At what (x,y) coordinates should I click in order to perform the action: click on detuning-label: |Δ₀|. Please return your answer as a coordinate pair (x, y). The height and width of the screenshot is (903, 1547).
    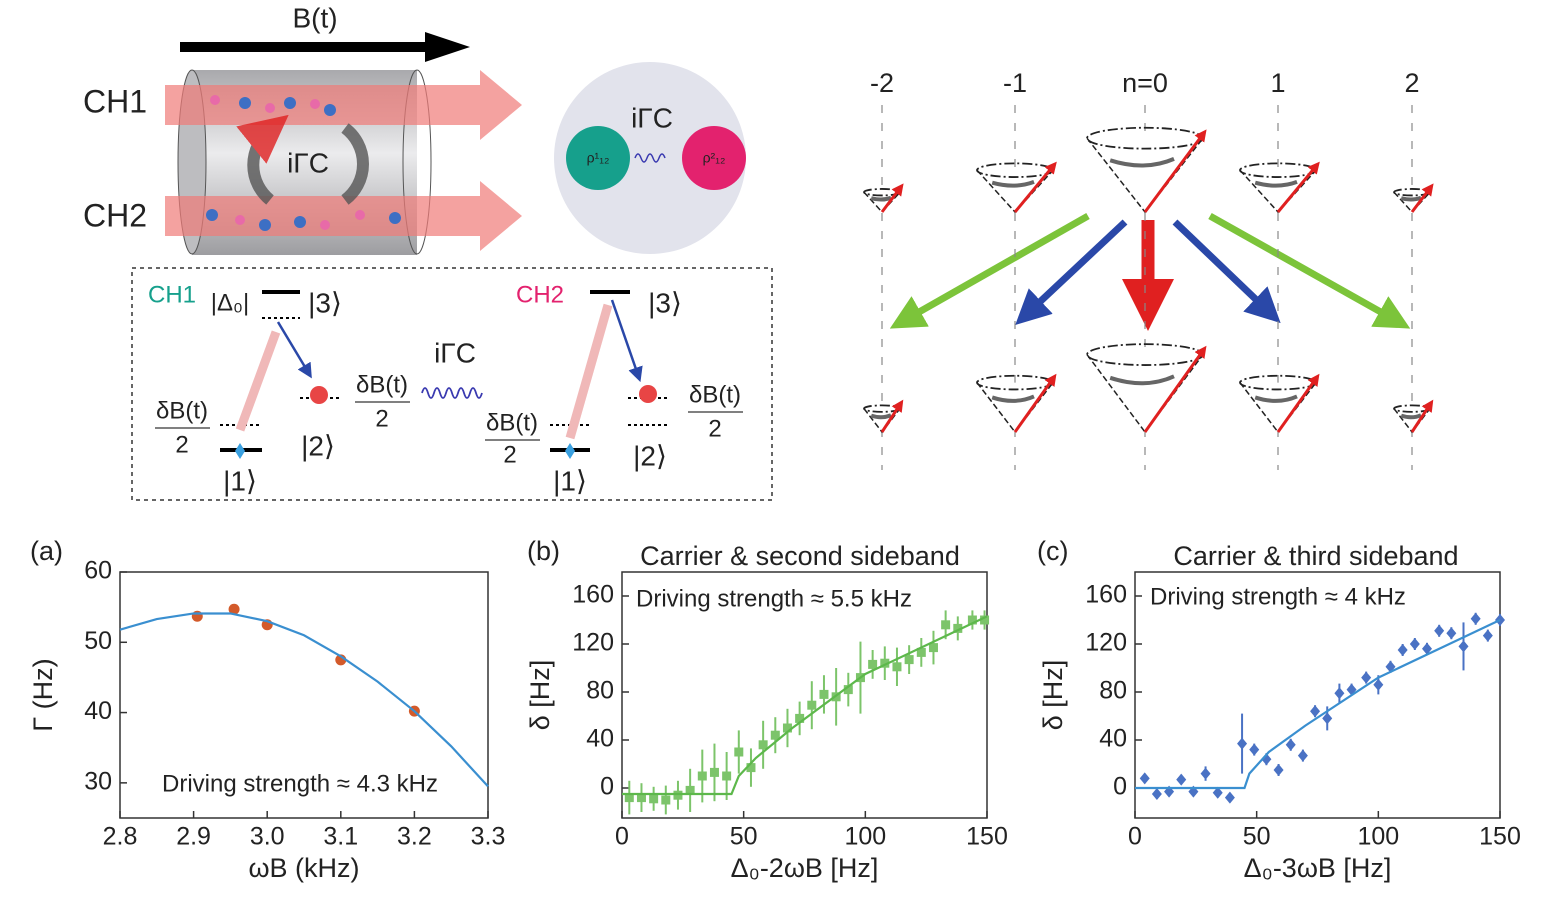
    Looking at the image, I should click on (230, 302).